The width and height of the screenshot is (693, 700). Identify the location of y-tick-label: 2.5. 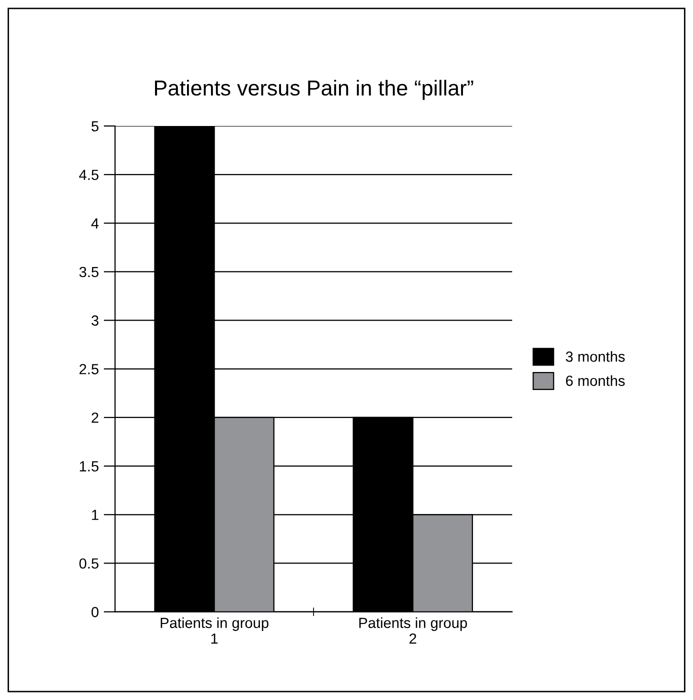
(89, 369).